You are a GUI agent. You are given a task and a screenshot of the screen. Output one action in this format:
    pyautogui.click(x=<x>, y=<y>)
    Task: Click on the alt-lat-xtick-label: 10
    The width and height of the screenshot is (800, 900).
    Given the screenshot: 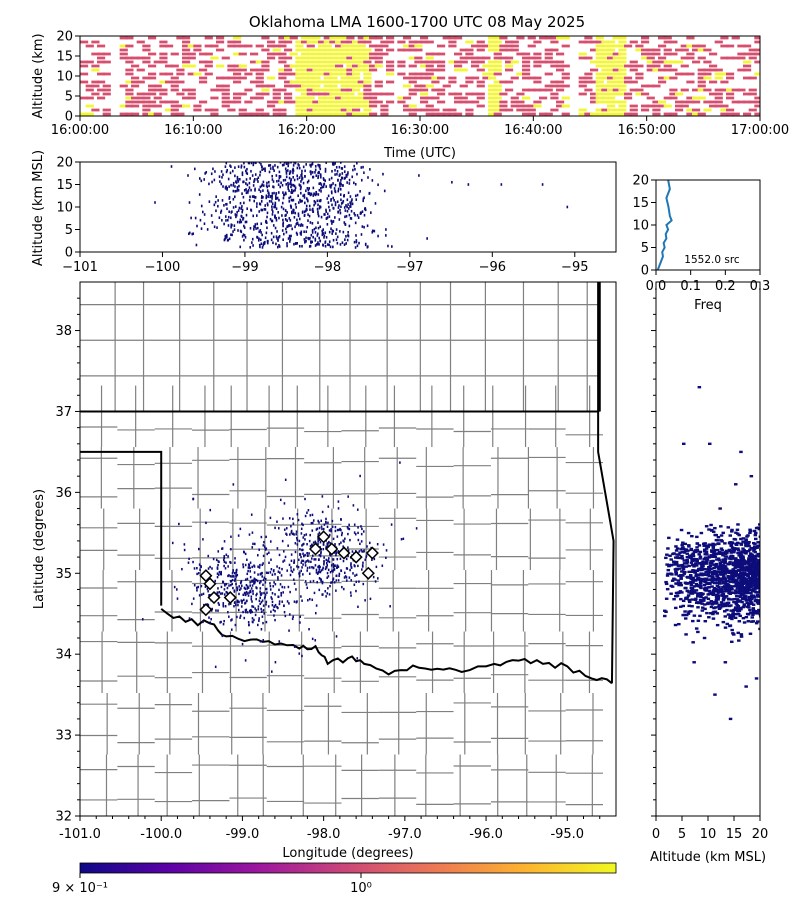 What is the action you would take?
    pyautogui.click(x=708, y=834)
    